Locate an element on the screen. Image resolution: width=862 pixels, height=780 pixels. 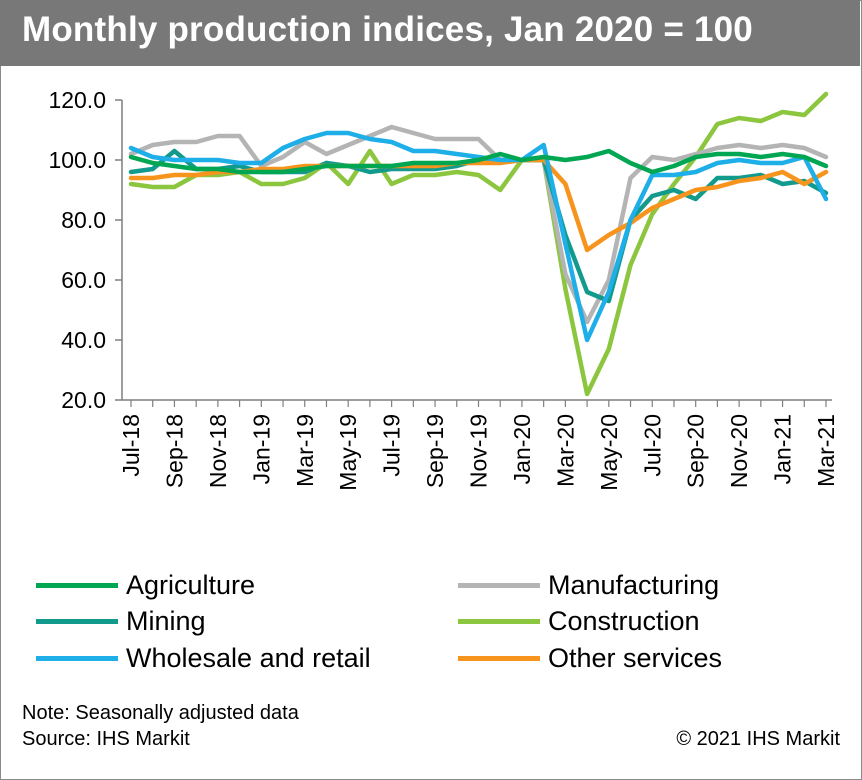
footer-note: Note: Seasonally adjusted data is located at coordinates (160, 713).